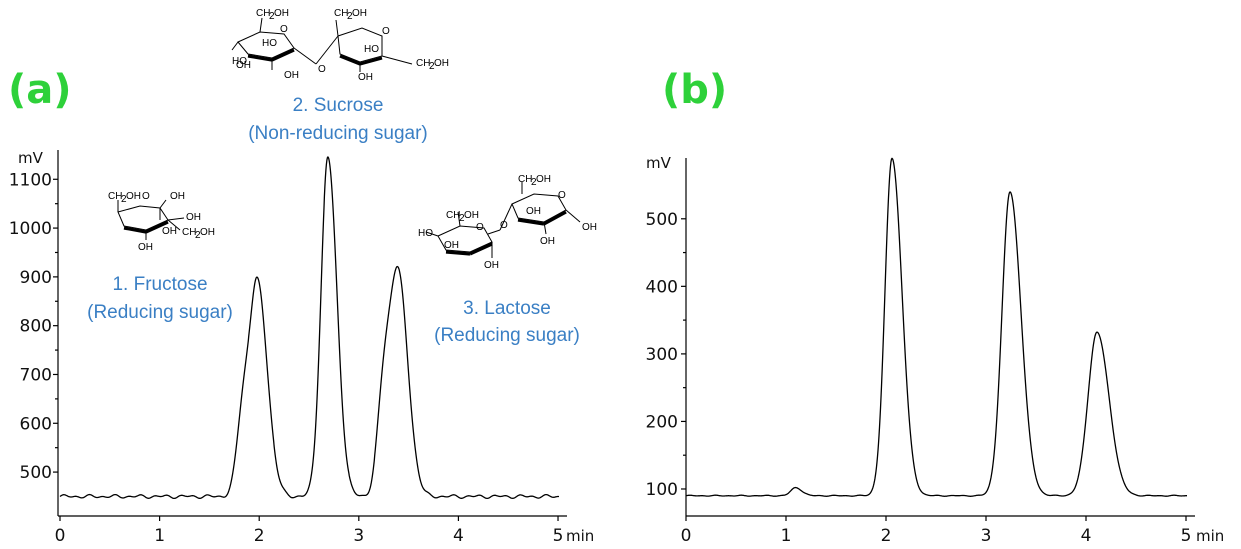 This screenshot has height=549, width=1241. I want to click on fructose-note: (Reducing sugar), so click(160, 312).